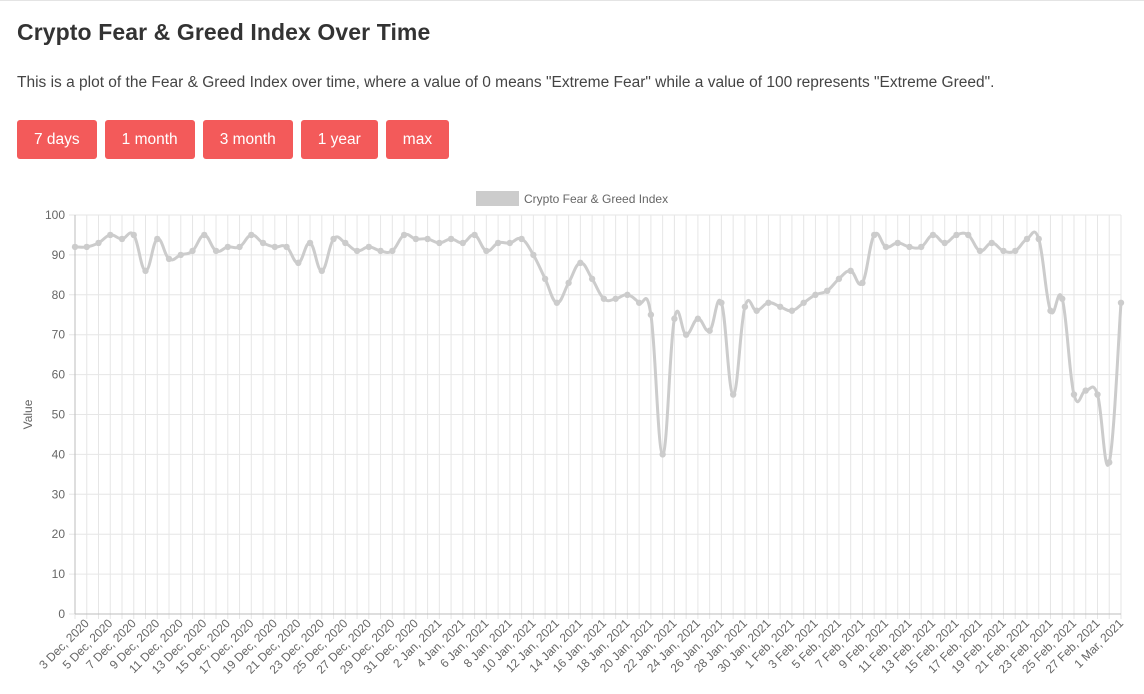 This screenshot has width=1144, height=694. I want to click on y-tick-label: 20, so click(59, 534).